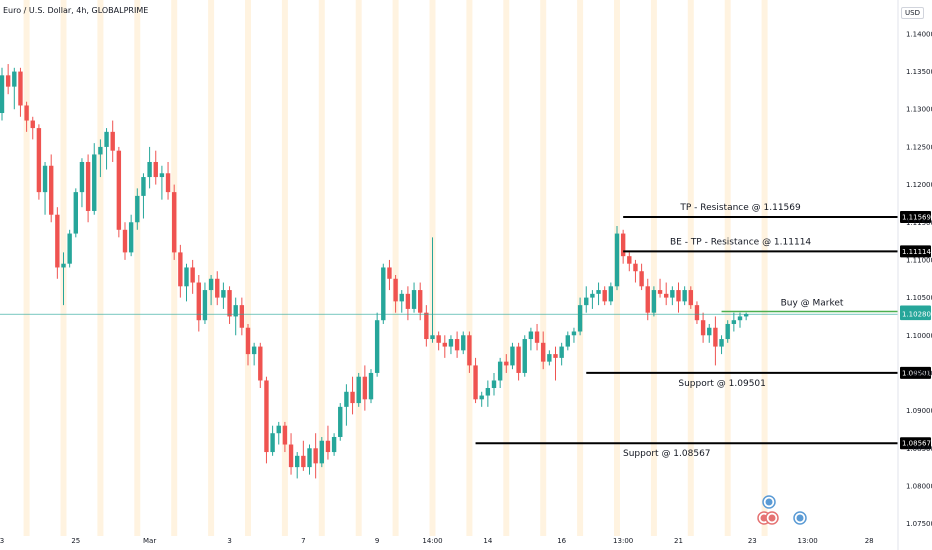 This screenshot has height=550, width=932. What do you see at coordinates (912, 13) in the screenshot?
I see `currency-label: USD` at bounding box center [912, 13].